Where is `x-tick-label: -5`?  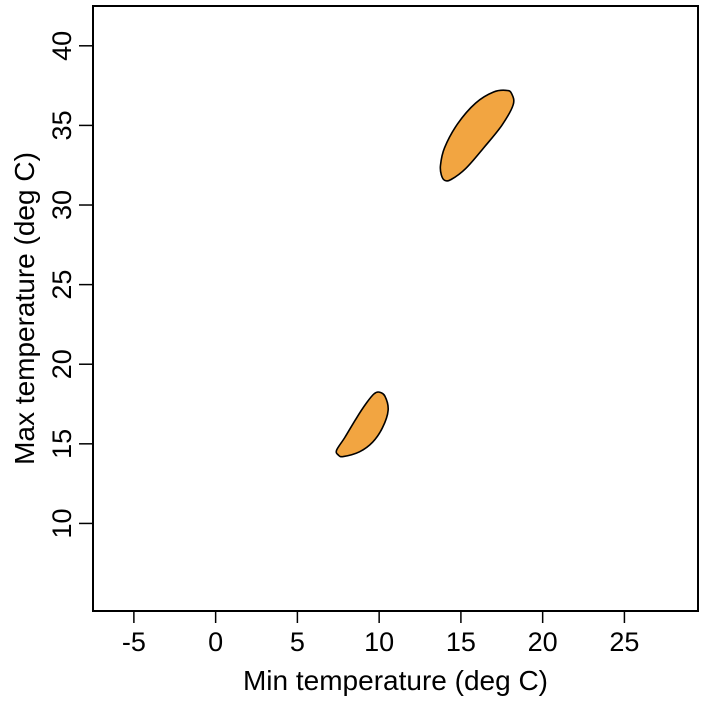
x-tick-label: -5 is located at coordinates (134, 642).